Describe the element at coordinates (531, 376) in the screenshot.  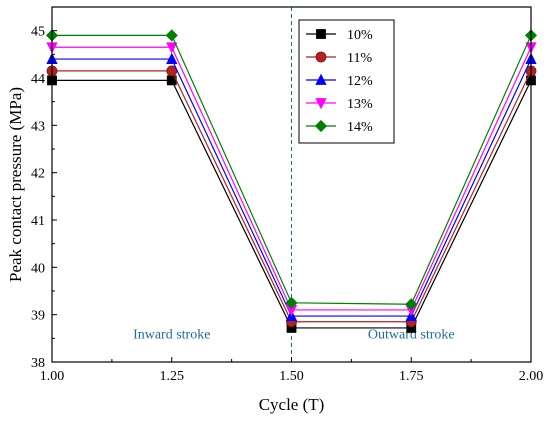
I see `x-tick-label: 2.00` at that location.